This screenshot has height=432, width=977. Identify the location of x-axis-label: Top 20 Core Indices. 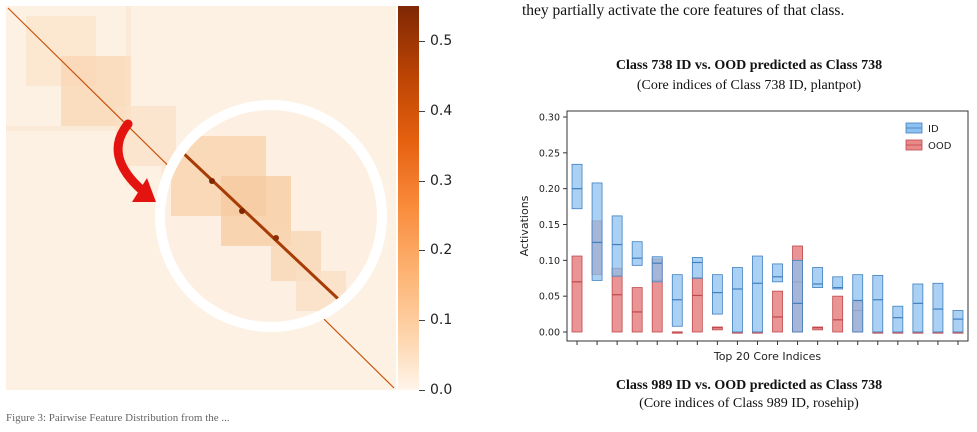
(767, 356).